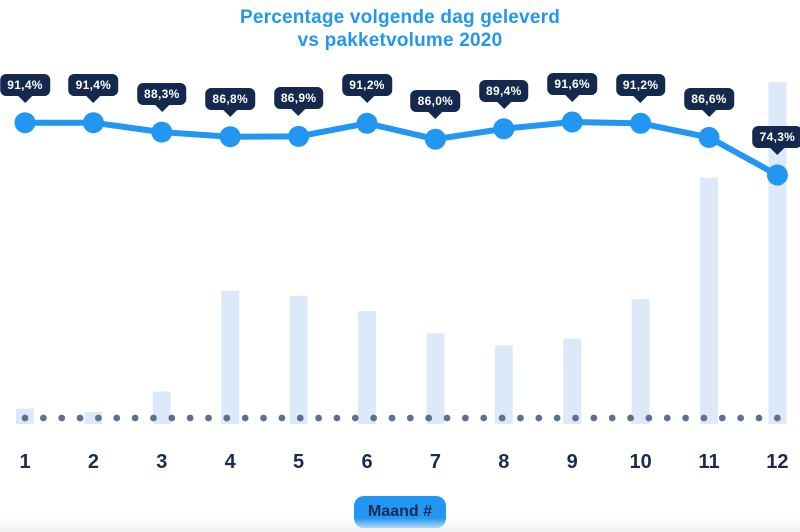 Image resolution: width=800 pixels, height=532 pixels. Describe the element at coordinates (401, 148) in the screenshot. I see `delivery-line` at that location.